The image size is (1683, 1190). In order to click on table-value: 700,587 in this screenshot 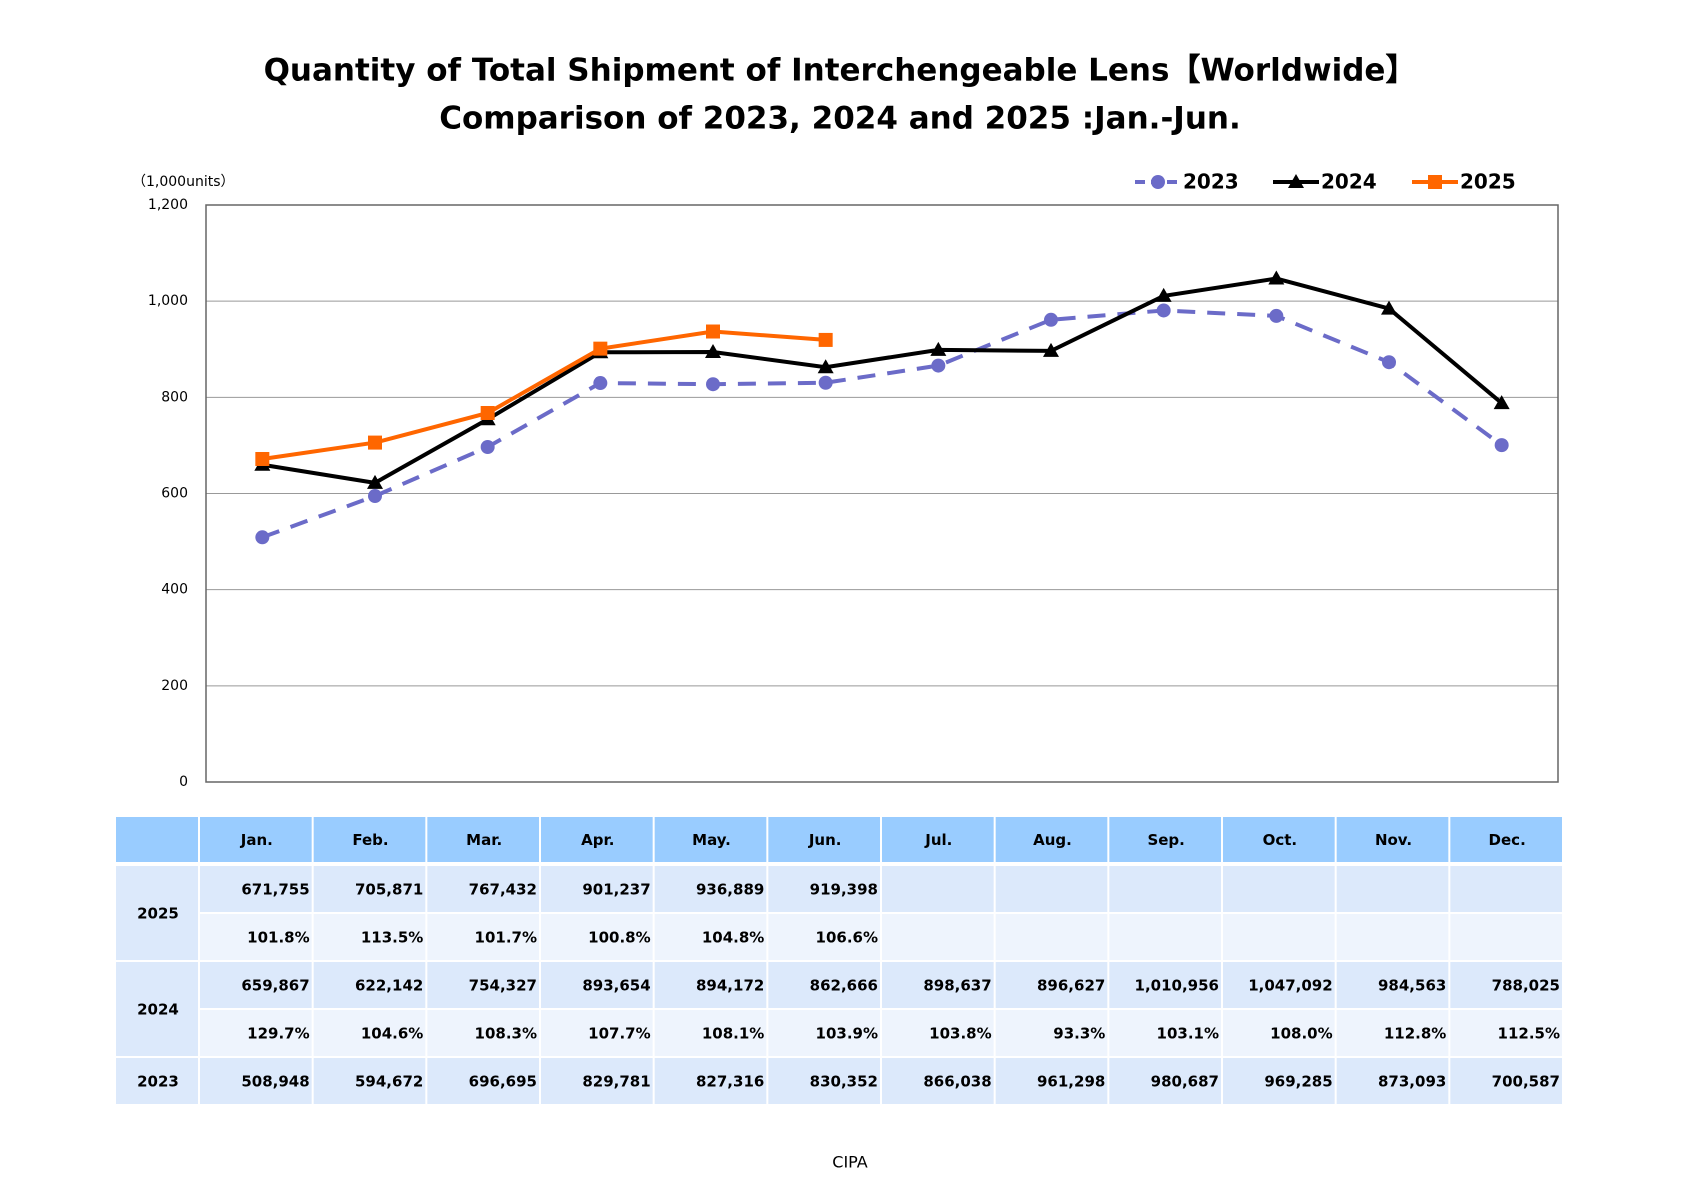, I will do `click(1526, 1082)`.